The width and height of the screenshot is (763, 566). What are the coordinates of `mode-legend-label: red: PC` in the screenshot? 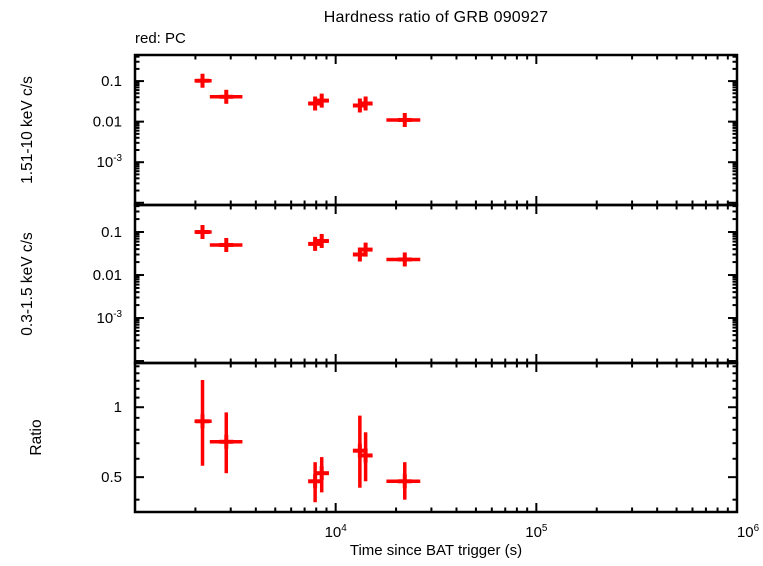 It's located at (160, 38).